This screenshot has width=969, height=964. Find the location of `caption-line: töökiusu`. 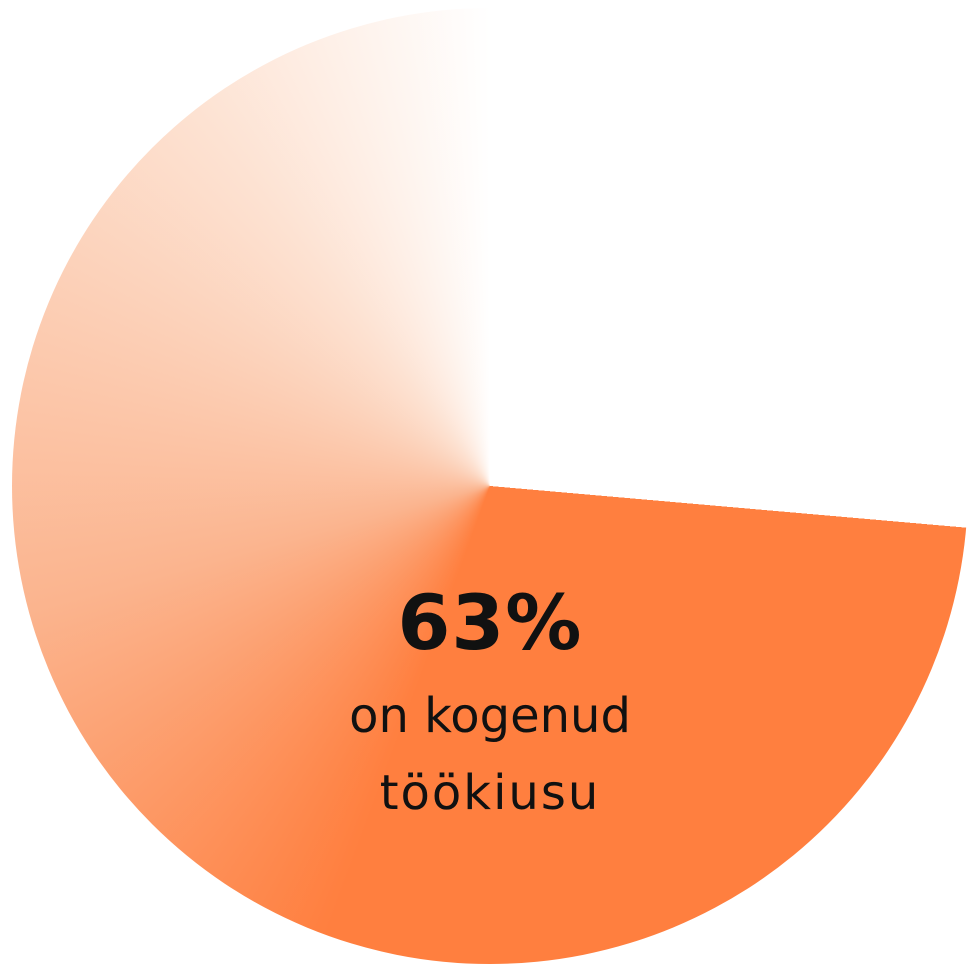

caption-line: töökiusu is located at coordinates (490, 793).